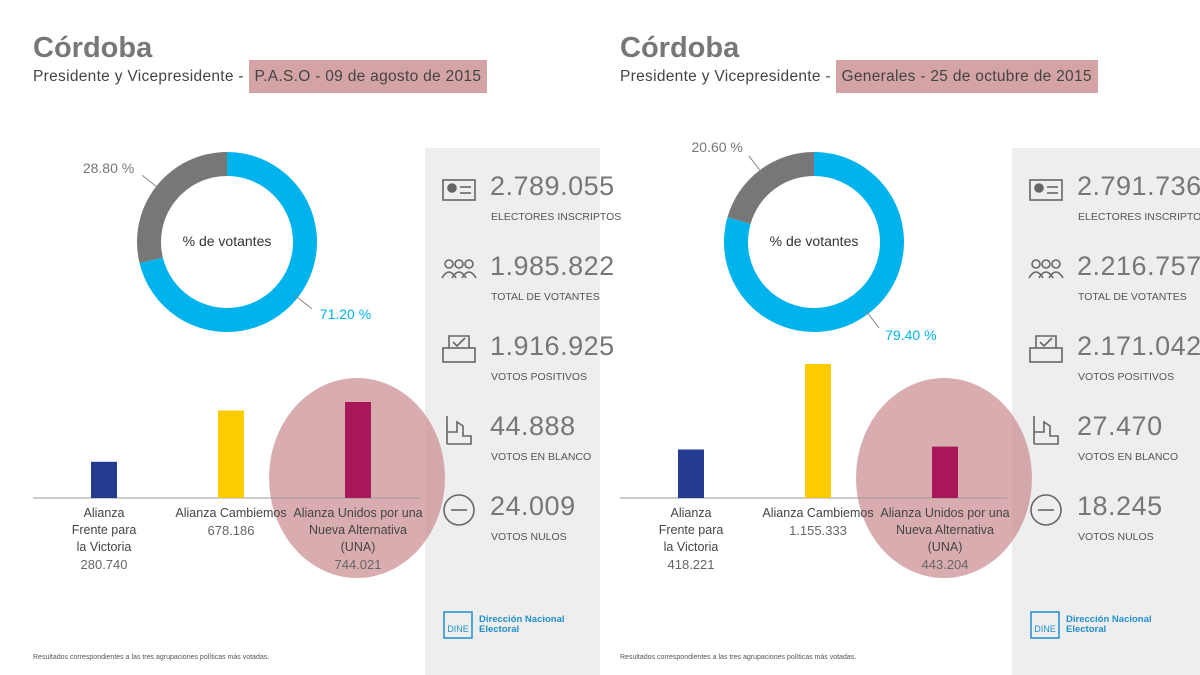 This screenshot has width=1200, height=675. What do you see at coordinates (552, 346) in the screenshot?
I see `stat-value: 1.916.925` at bounding box center [552, 346].